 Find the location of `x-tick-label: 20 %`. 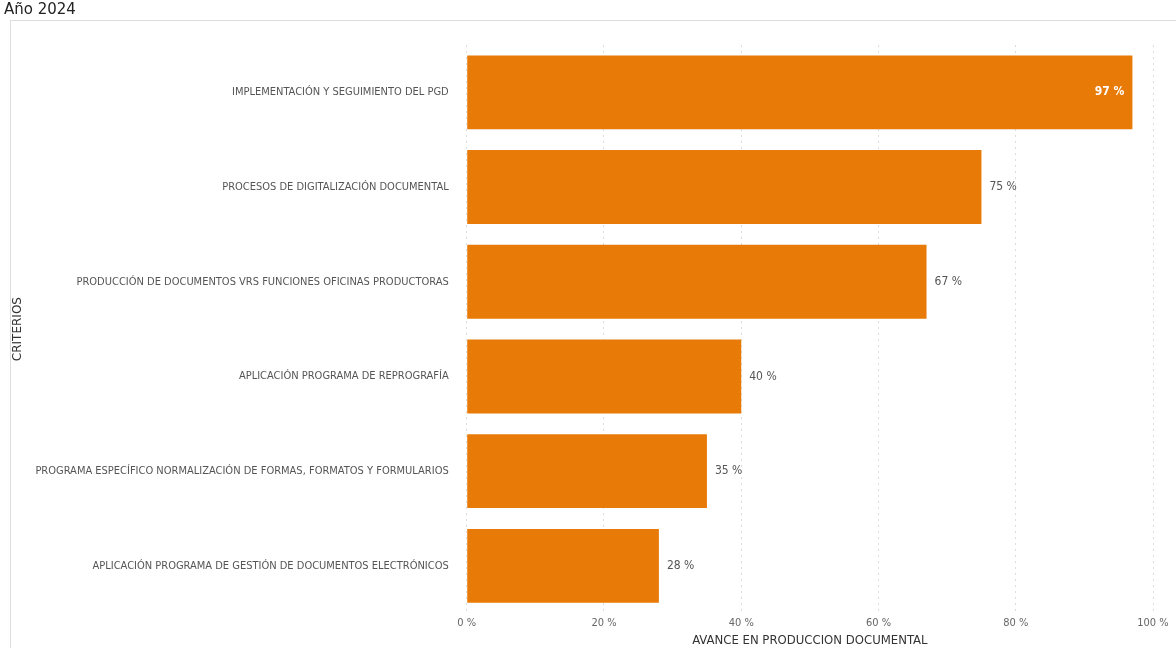

x-tick-label: 20 % is located at coordinates (604, 622).